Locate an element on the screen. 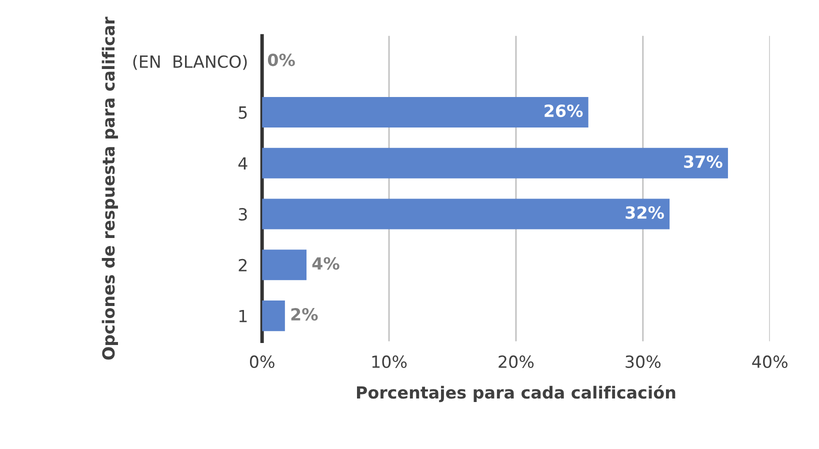  x-tick-label: 40% is located at coordinates (770, 361).